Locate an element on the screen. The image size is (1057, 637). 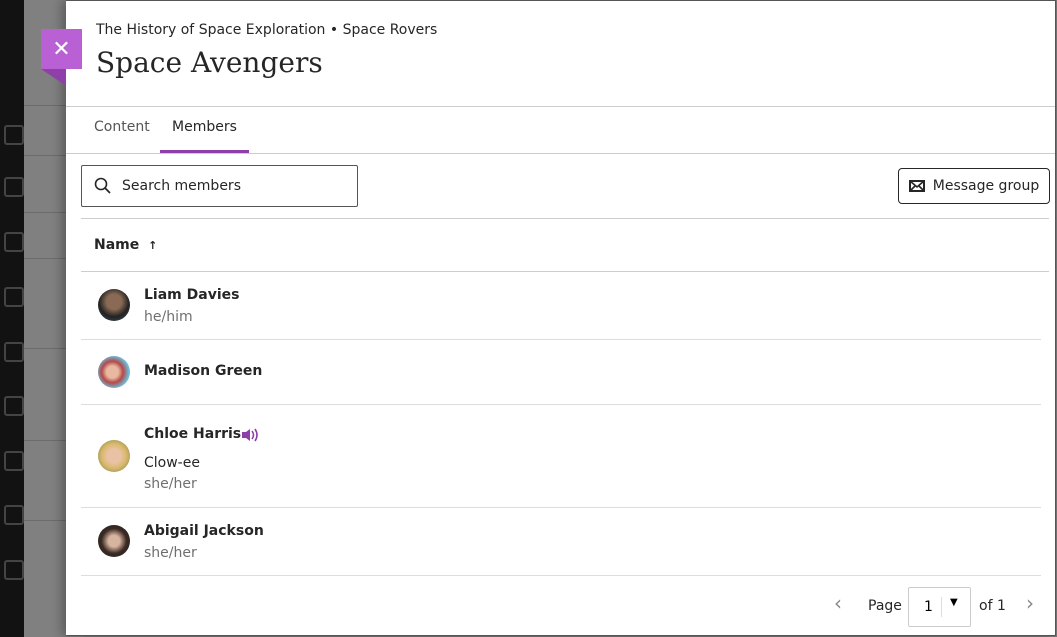
pronunciation-audio-icon is located at coordinates (250, 435).